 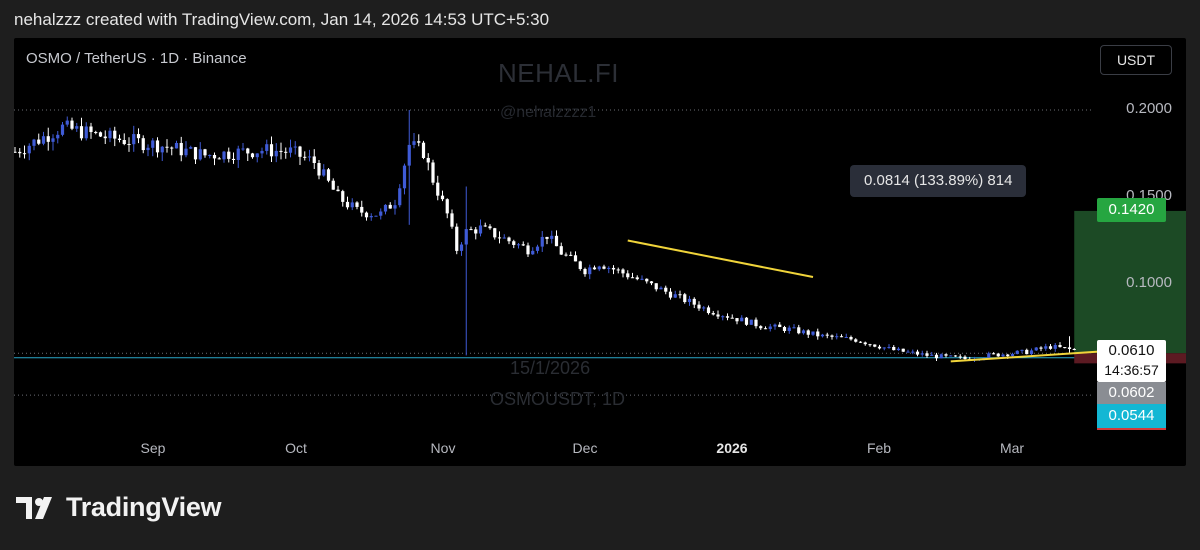 I want to click on trendline, so click(x=1029, y=356).